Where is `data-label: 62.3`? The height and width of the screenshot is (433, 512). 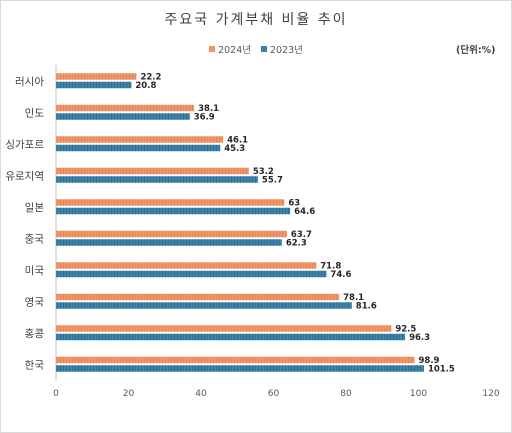 data-label: 62.3 is located at coordinates (296, 243).